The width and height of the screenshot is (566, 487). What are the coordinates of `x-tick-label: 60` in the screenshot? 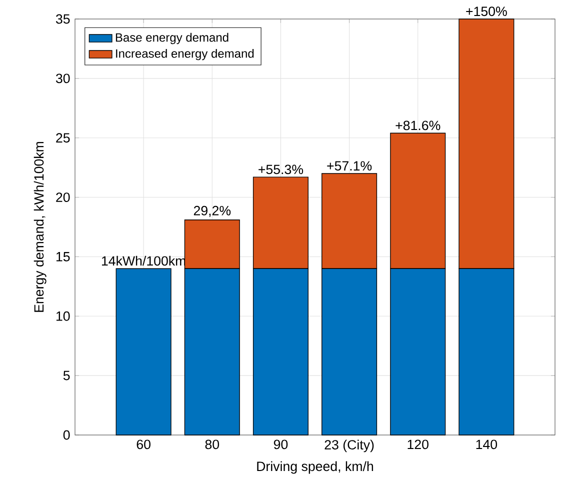 It's located at (143, 445).